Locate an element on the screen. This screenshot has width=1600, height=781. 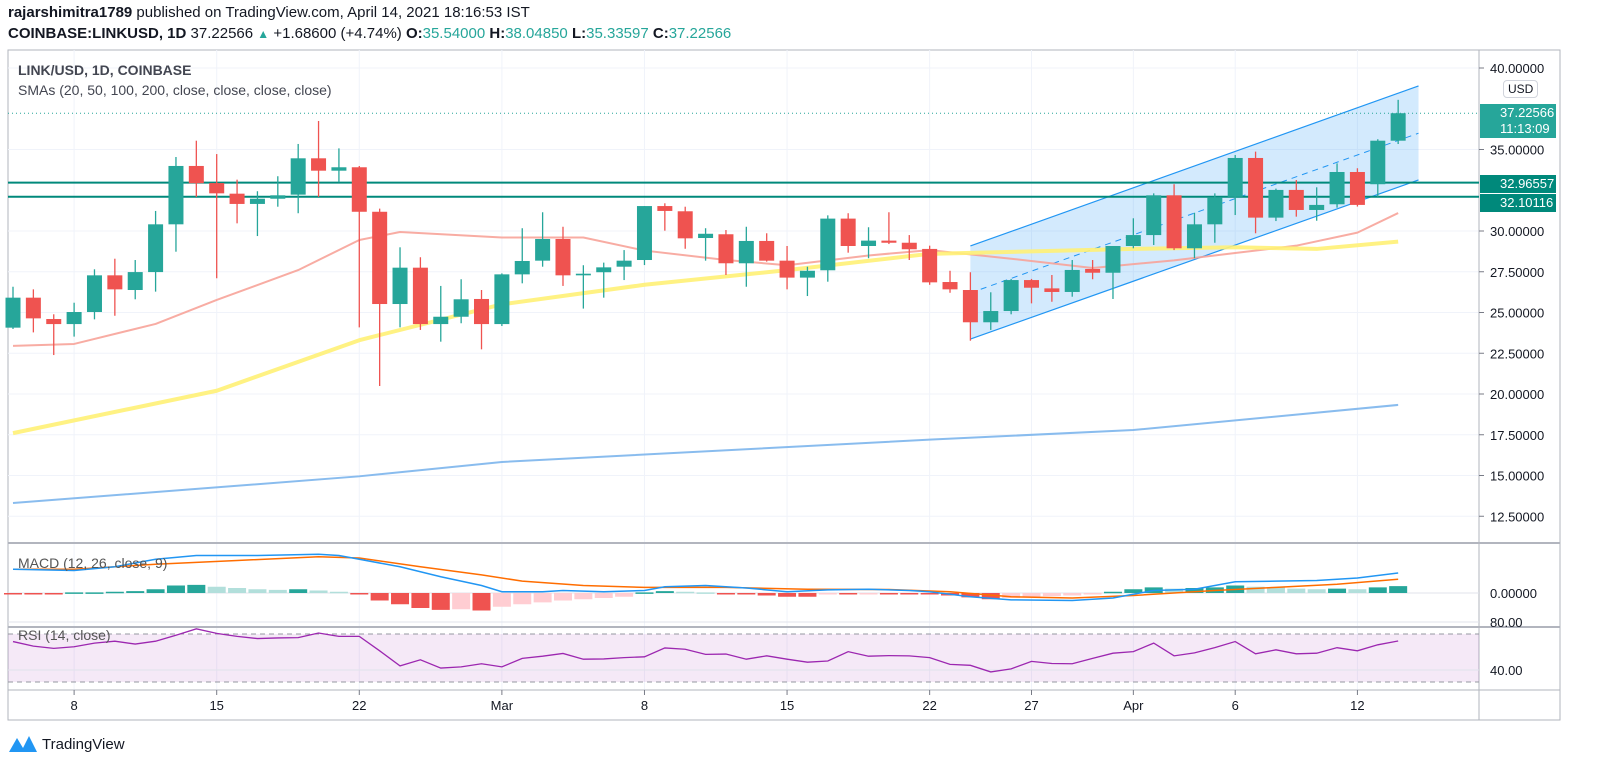
channel-middle-line is located at coordinates (1194, 213).